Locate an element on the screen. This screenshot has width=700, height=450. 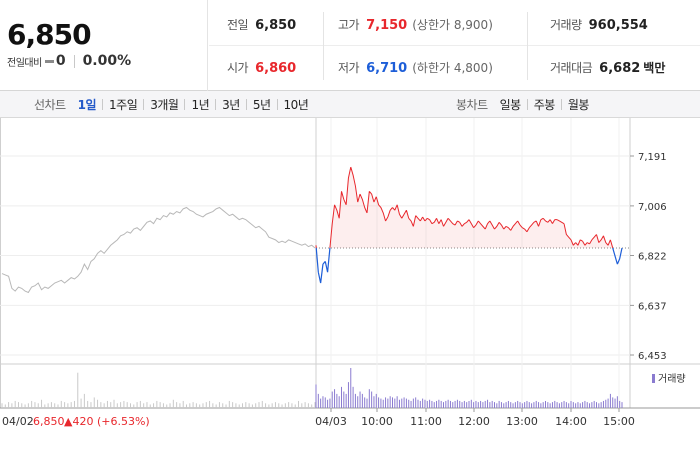
price-up-line is located at coordinates (464, 207).